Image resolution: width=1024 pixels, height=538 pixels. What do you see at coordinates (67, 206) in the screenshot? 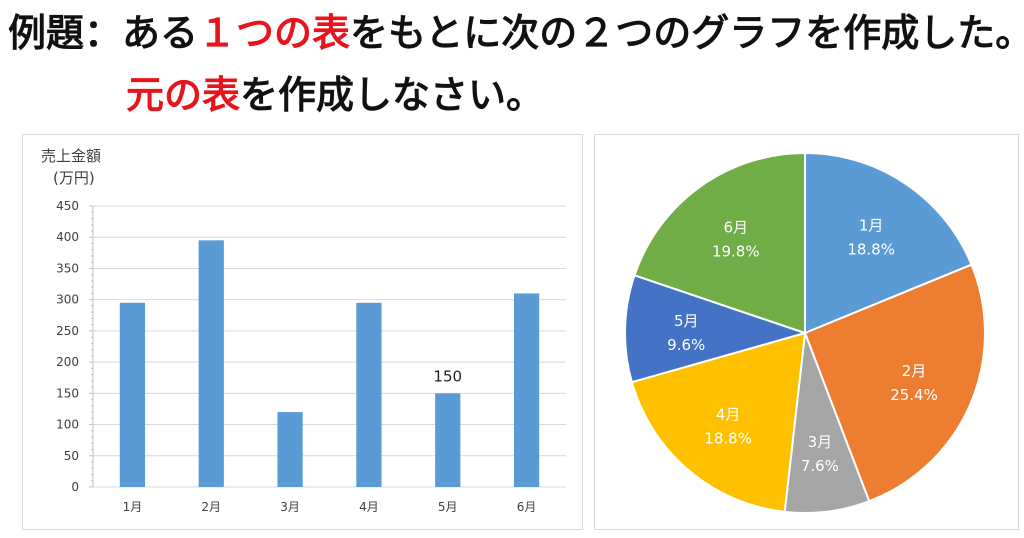
I see `y-tick-label: 450` at bounding box center [67, 206].